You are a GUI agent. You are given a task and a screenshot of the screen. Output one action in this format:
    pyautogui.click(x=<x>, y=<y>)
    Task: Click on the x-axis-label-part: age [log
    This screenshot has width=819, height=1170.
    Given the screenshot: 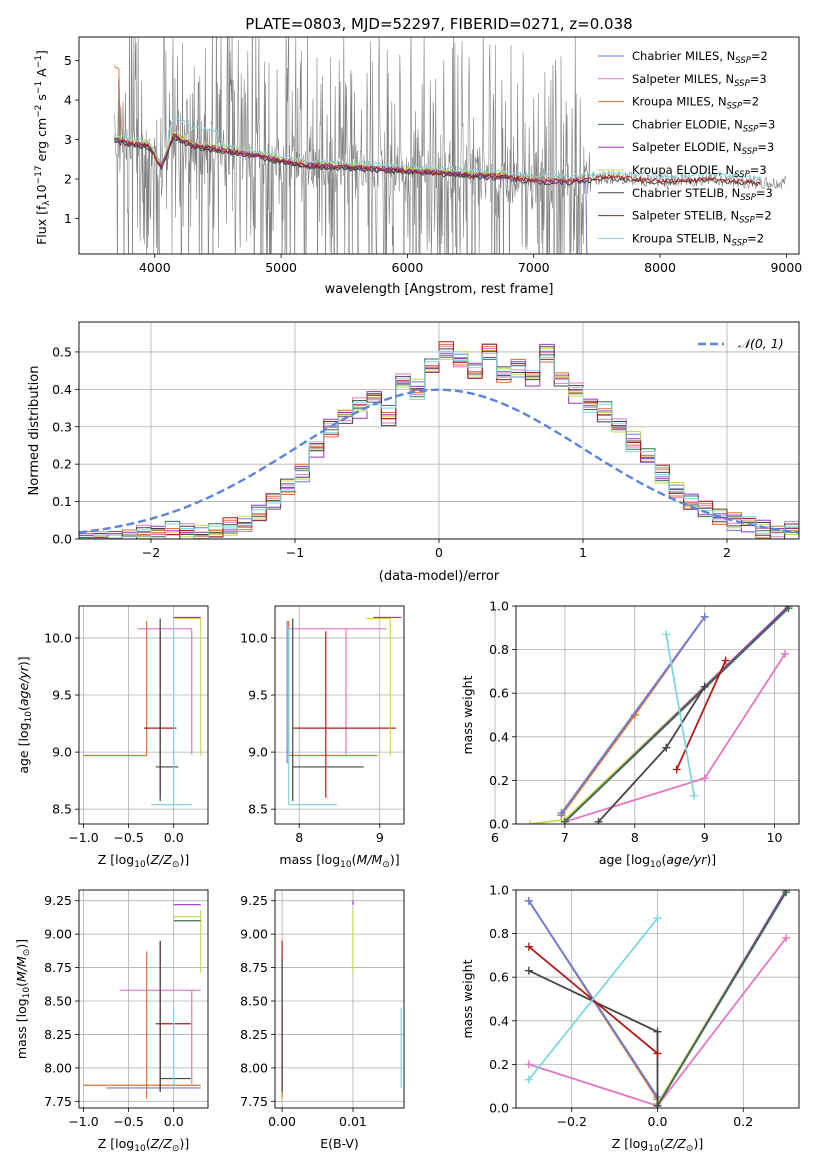 What is the action you would take?
    pyautogui.click(x=624, y=859)
    